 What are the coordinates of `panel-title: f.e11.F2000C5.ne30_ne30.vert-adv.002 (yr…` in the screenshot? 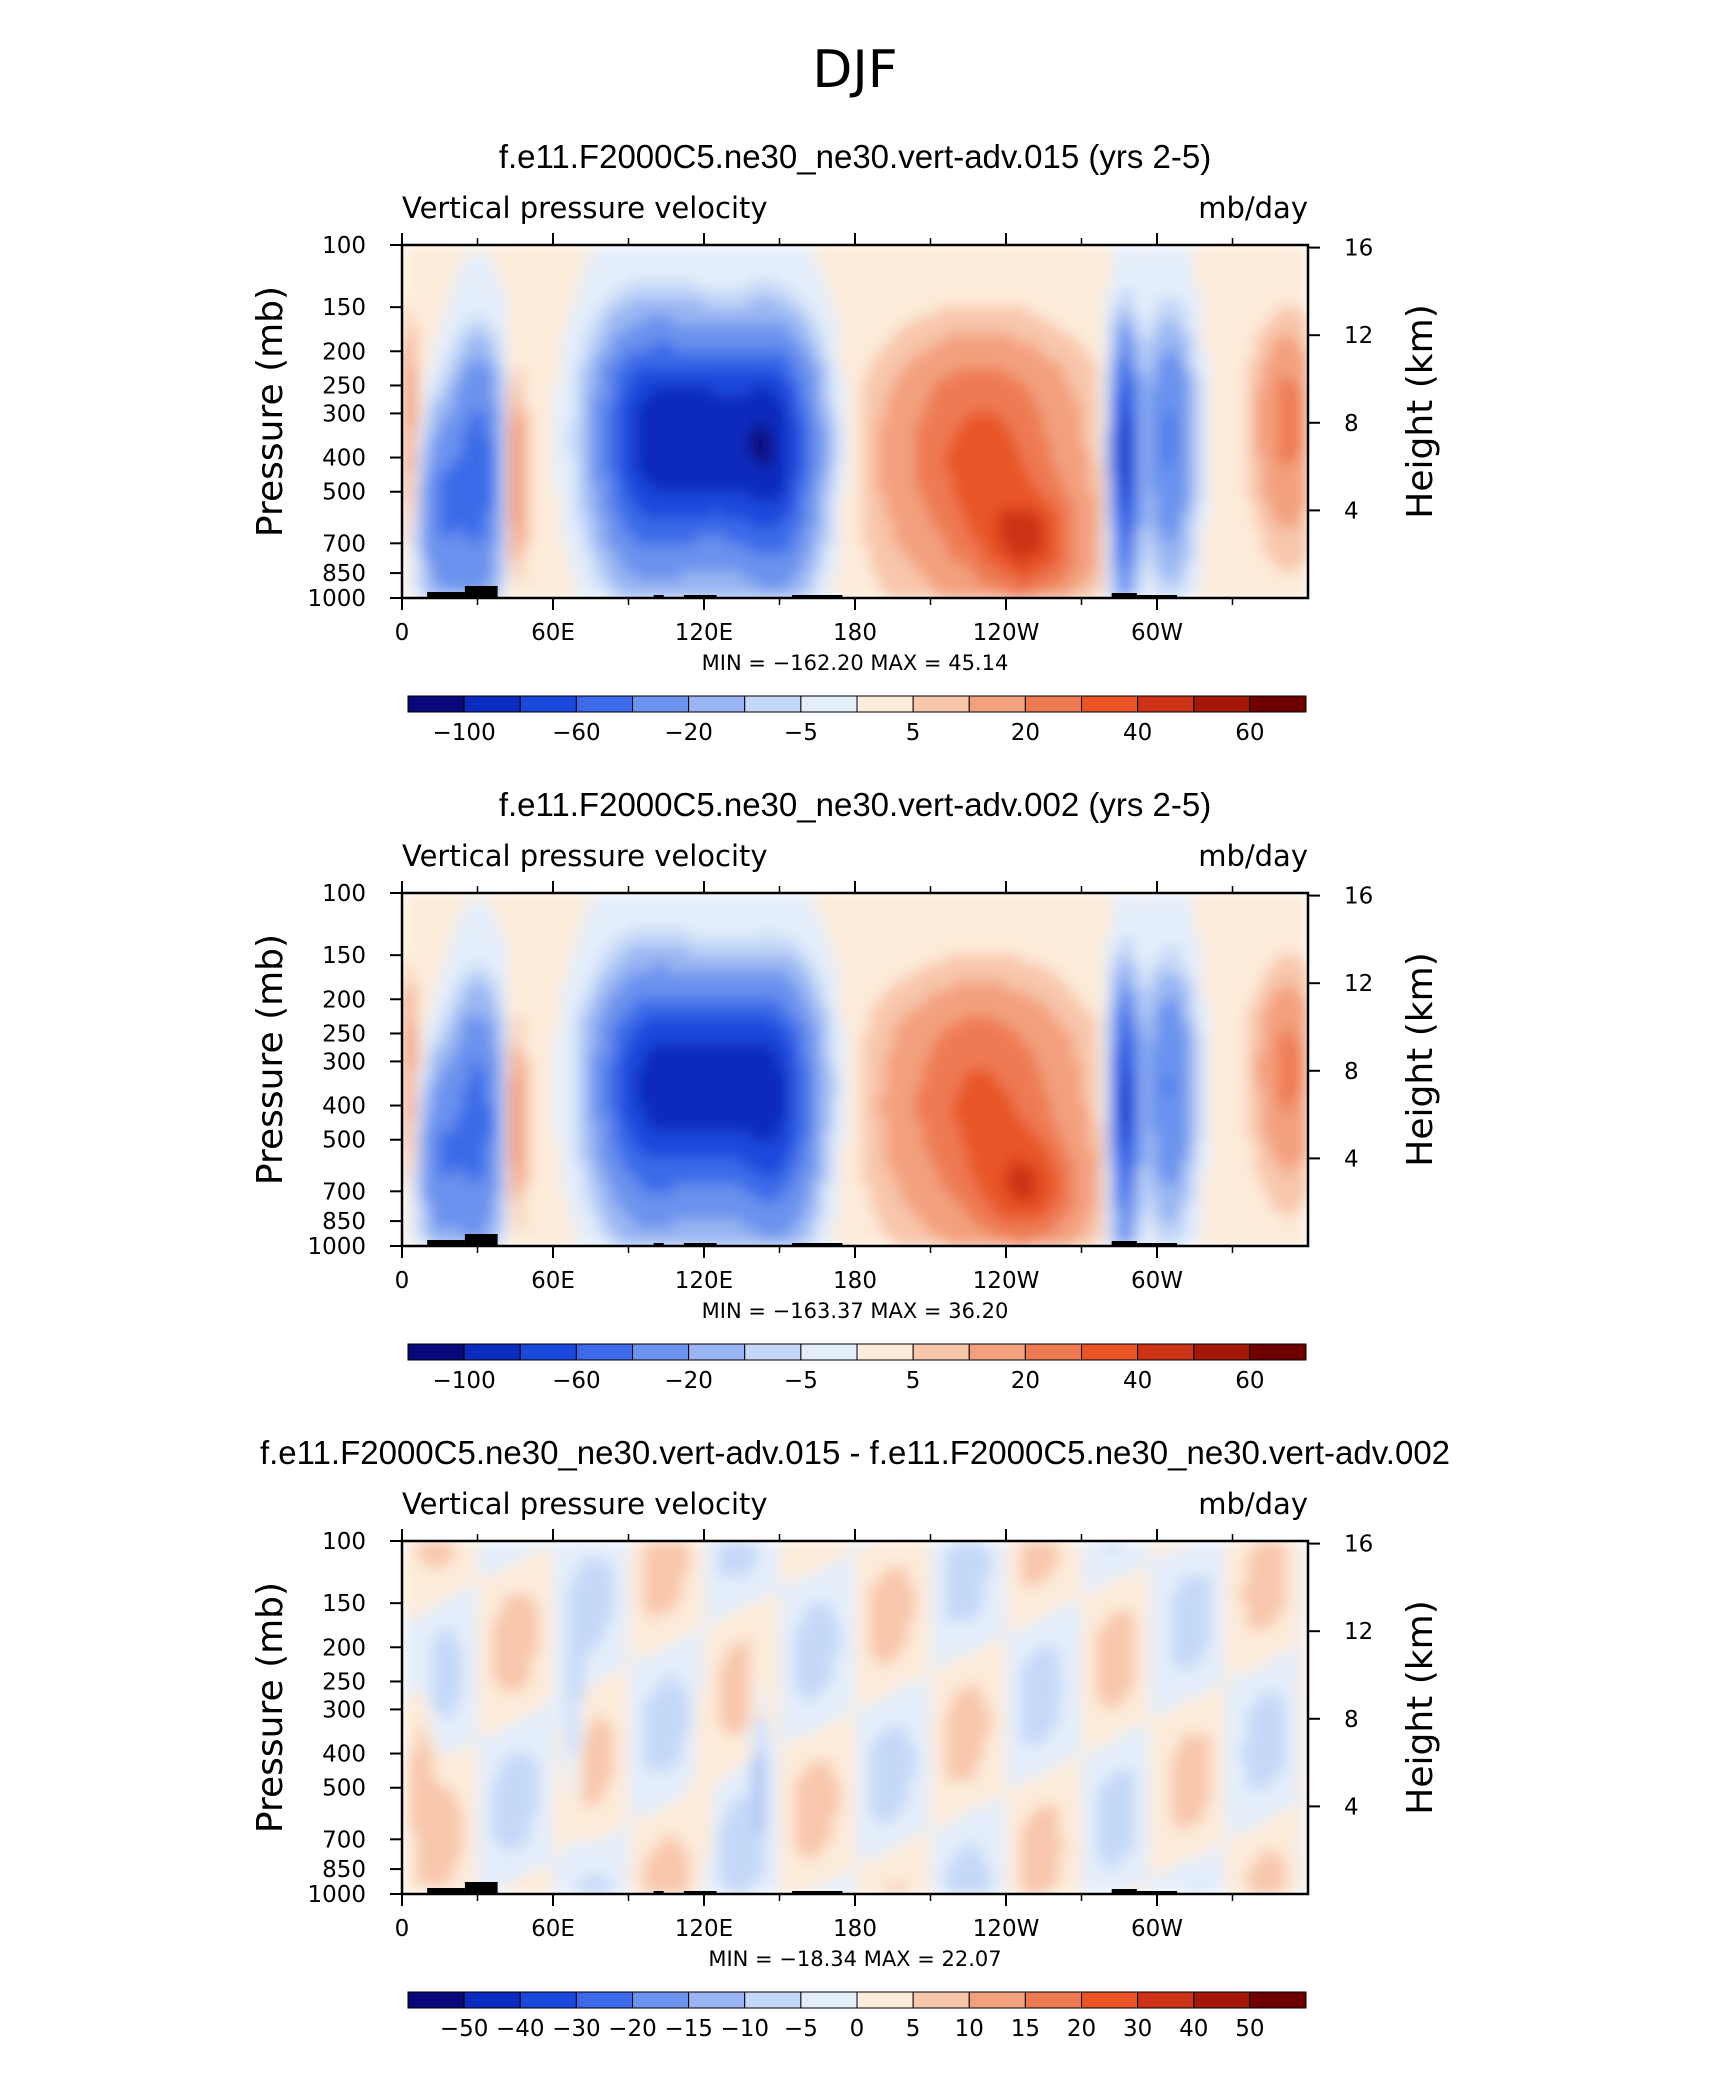 It's located at (855, 804).